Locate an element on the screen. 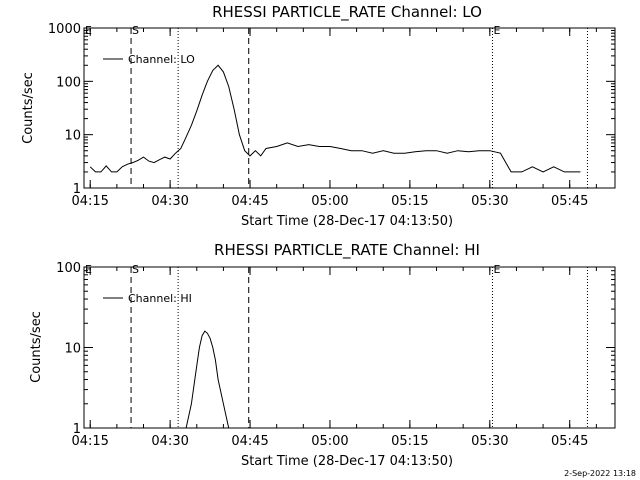 The image size is (640, 480). hi-x-tick-label: 05:15 is located at coordinates (409, 441).